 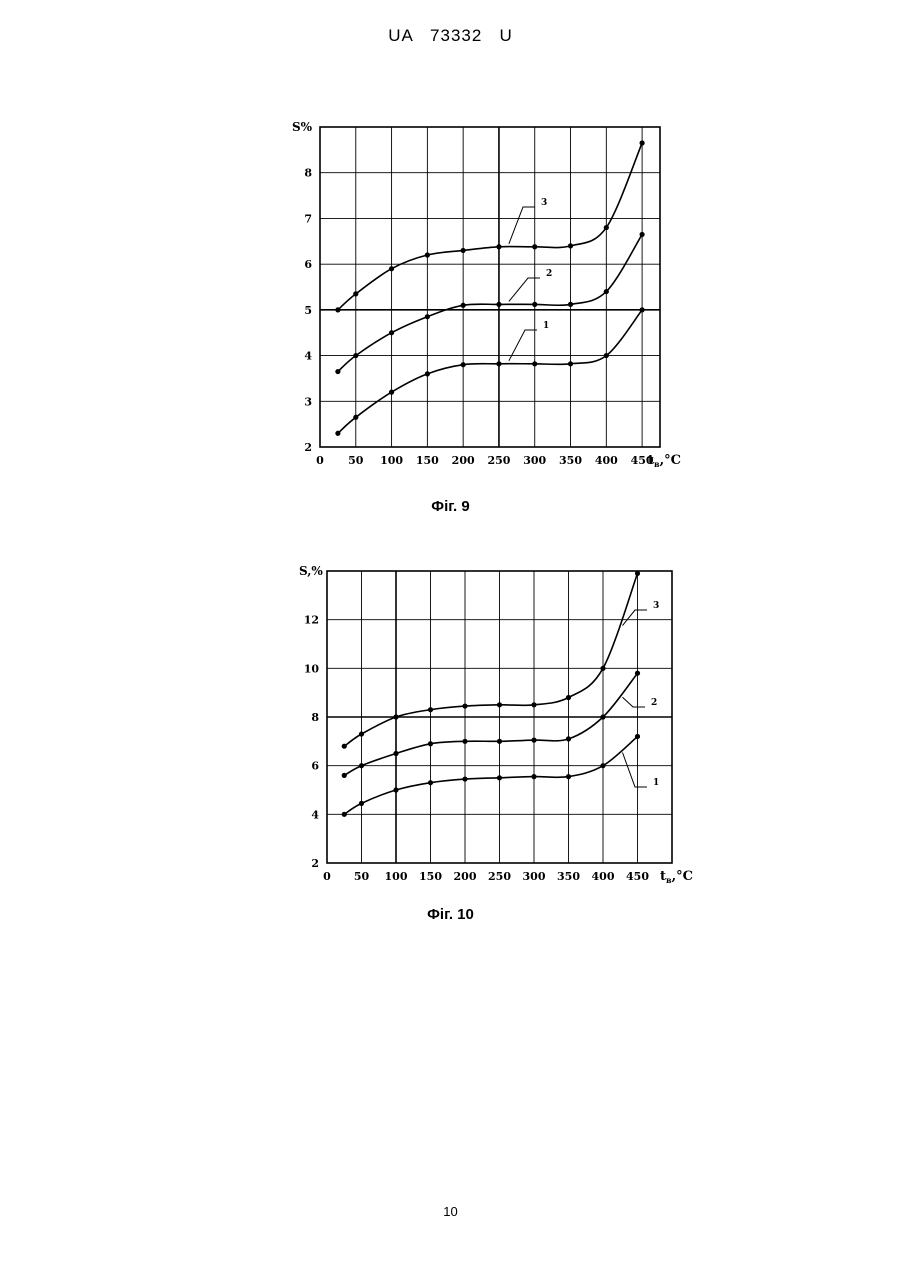 I want to click on y-tick-label: 10, so click(x=312, y=668).